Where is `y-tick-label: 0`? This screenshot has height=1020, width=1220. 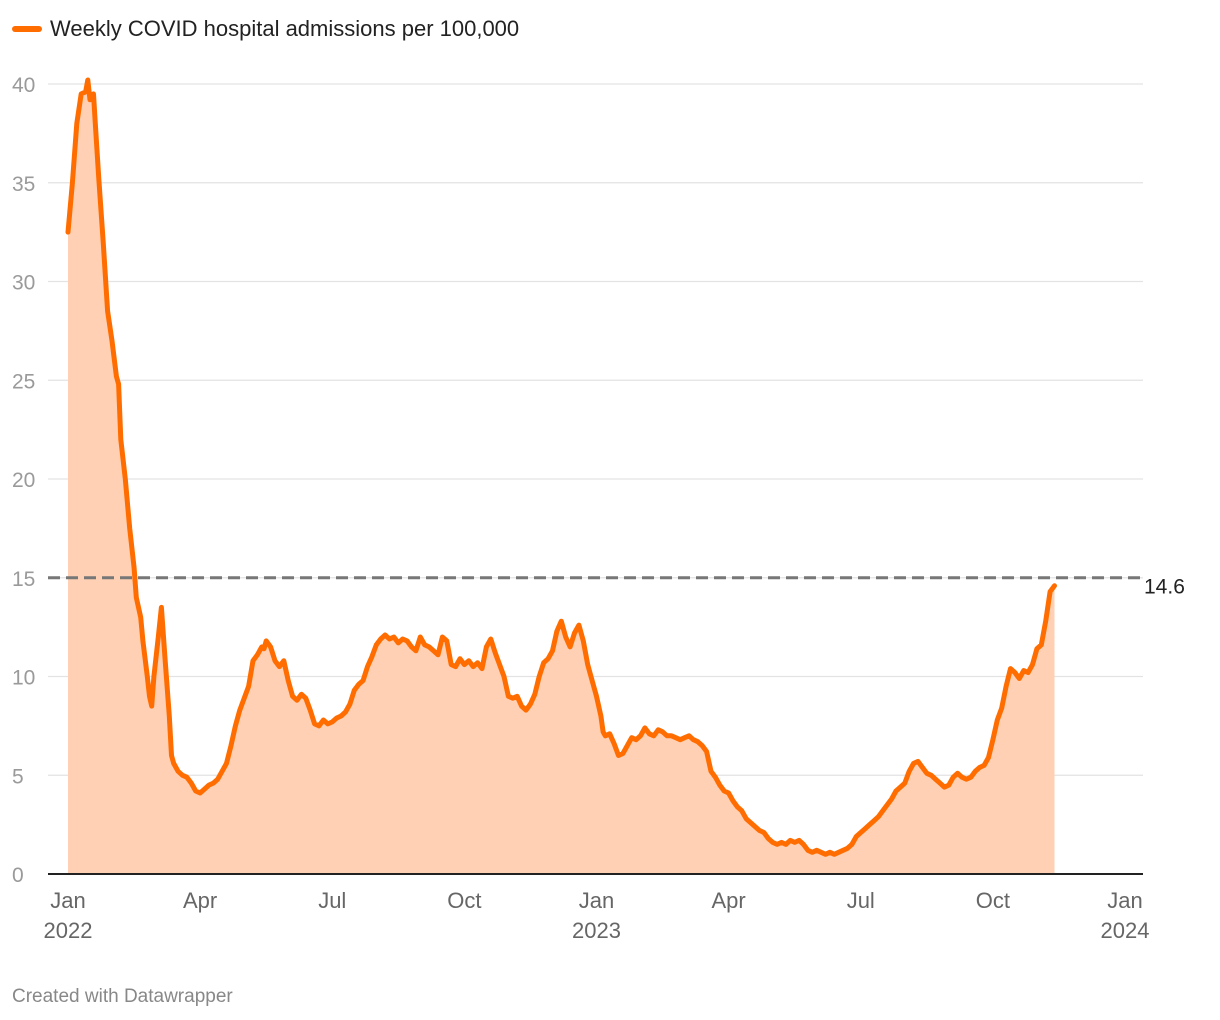 y-tick-label: 0 is located at coordinates (18, 875).